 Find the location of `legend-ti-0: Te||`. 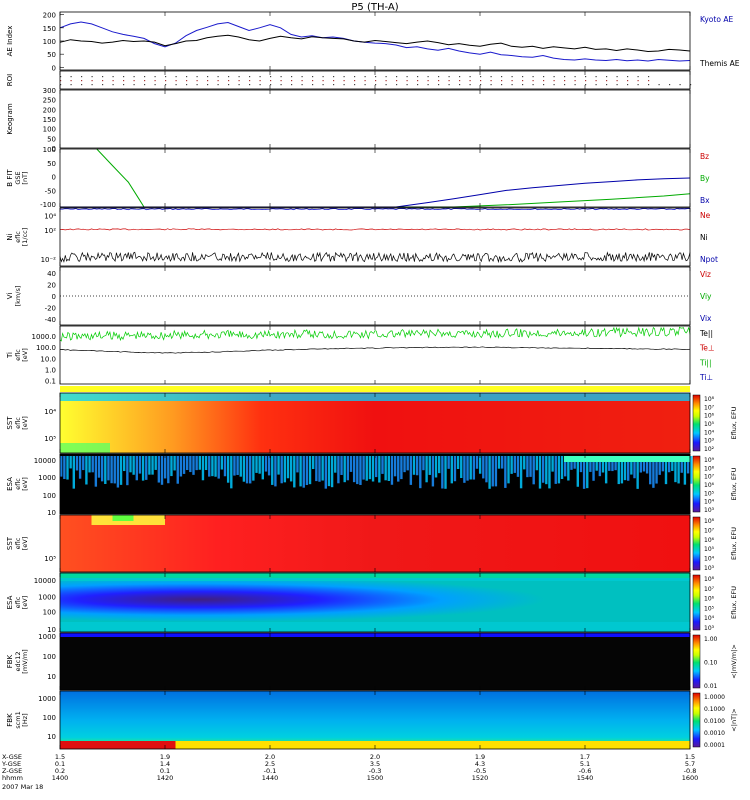

legend-ti-0: Te|| is located at coordinates (706, 333).